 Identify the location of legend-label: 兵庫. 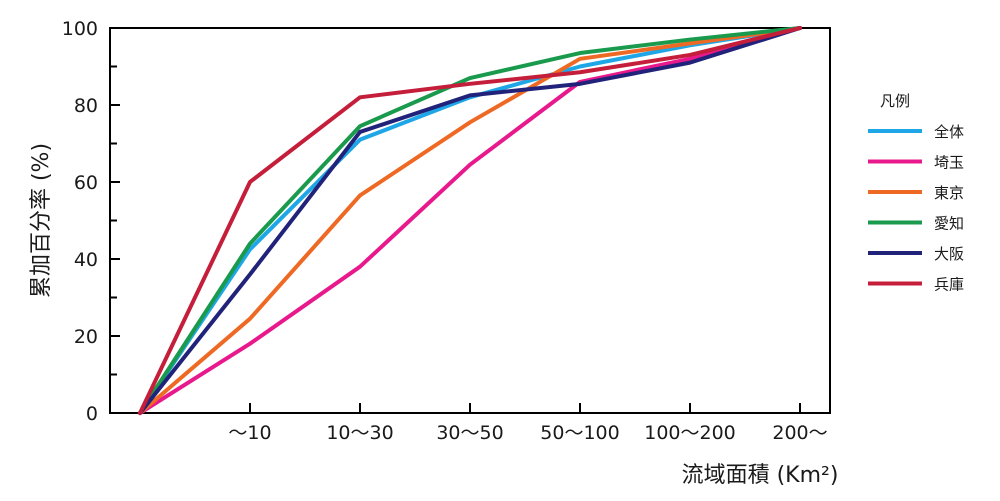
(949, 285).